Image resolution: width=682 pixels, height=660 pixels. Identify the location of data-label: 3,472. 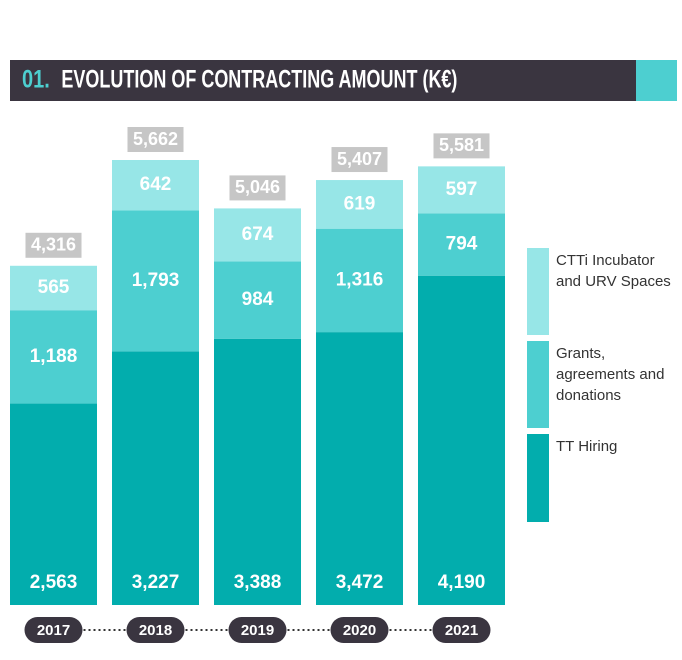
(360, 582).